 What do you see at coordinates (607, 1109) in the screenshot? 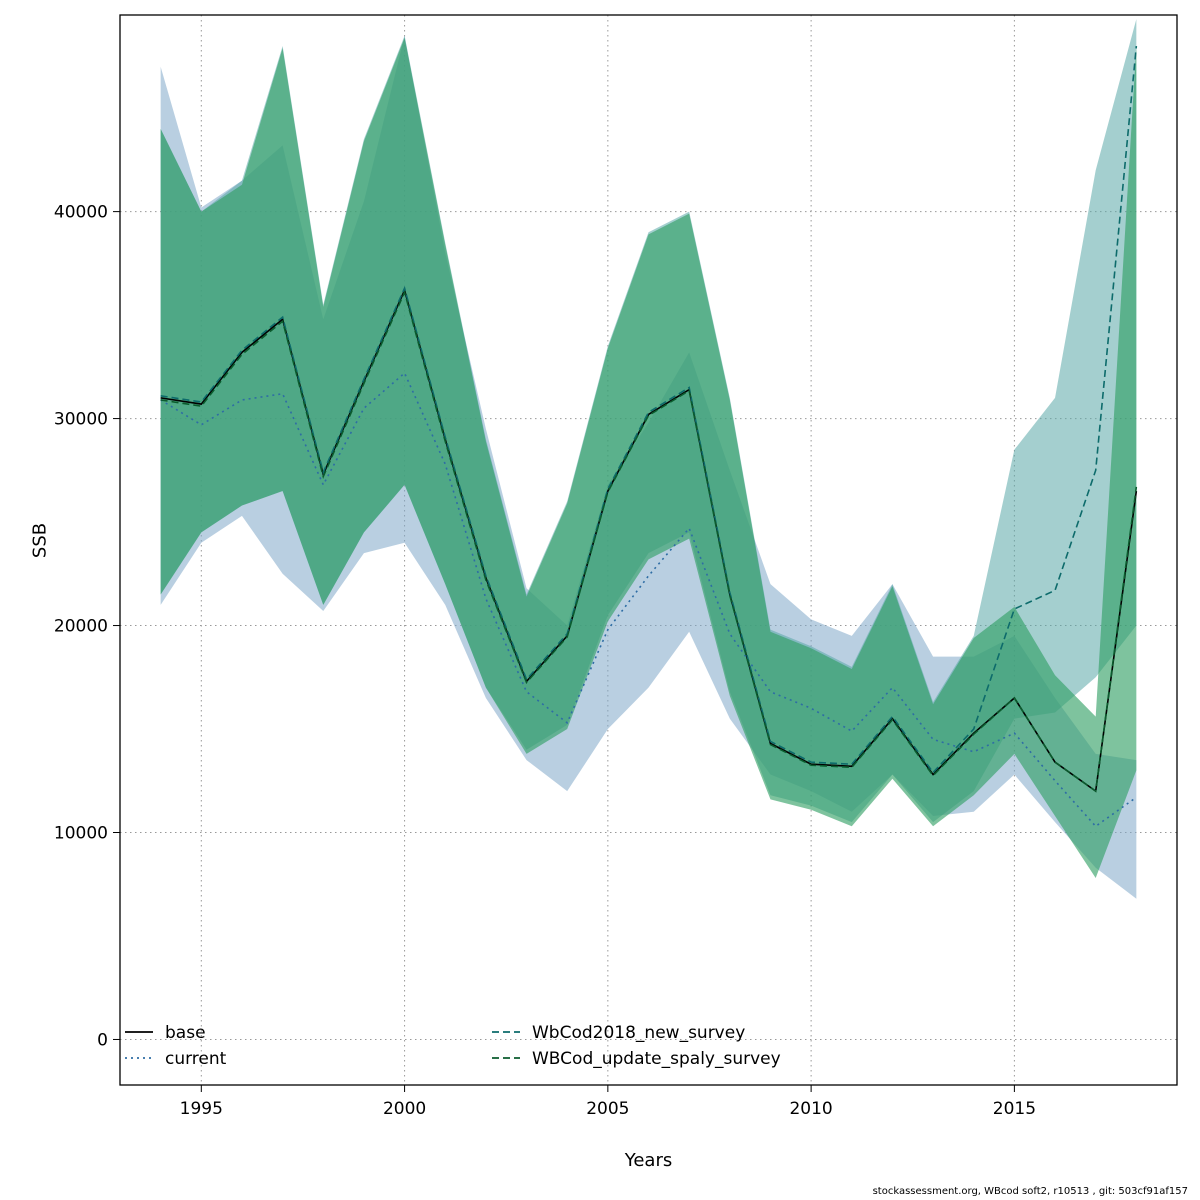
I see `x-tick-label: 2005` at bounding box center [607, 1109].